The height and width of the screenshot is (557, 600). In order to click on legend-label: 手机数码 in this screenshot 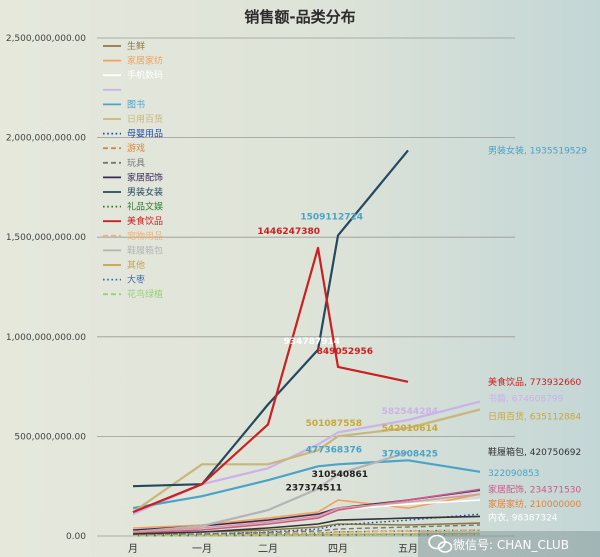, I will do `click(145, 75)`.